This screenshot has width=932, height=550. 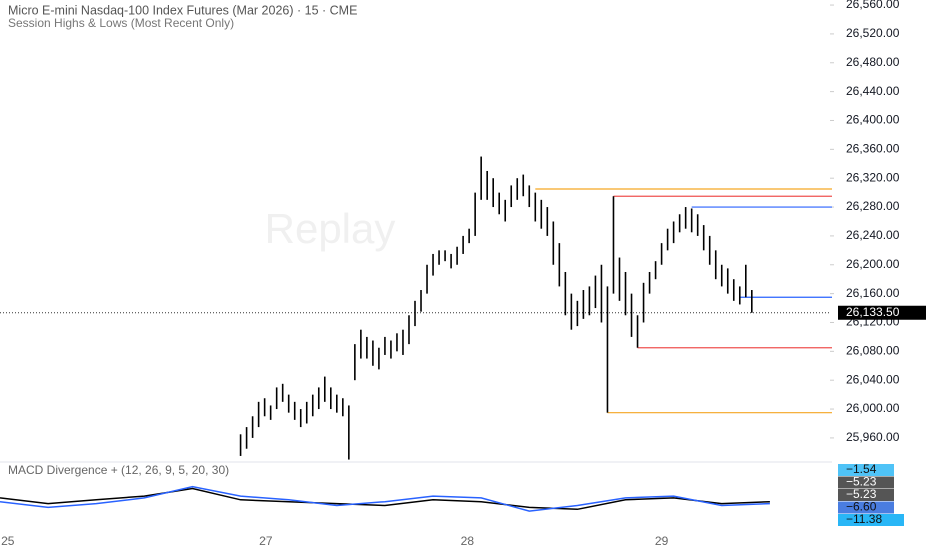 What do you see at coordinates (861, 469) in the screenshot?
I see `value-tag-label: −1.54` at bounding box center [861, 469].